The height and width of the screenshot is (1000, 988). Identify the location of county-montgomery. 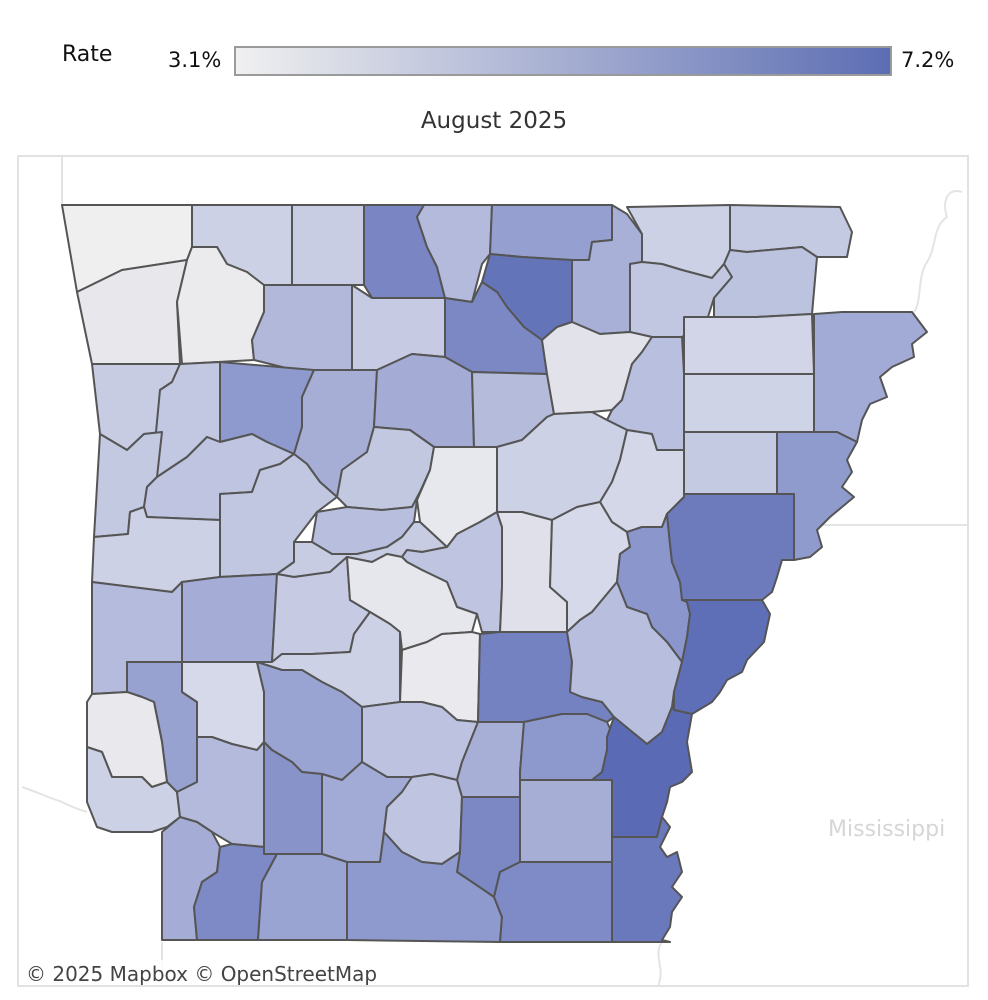
(229, 618).